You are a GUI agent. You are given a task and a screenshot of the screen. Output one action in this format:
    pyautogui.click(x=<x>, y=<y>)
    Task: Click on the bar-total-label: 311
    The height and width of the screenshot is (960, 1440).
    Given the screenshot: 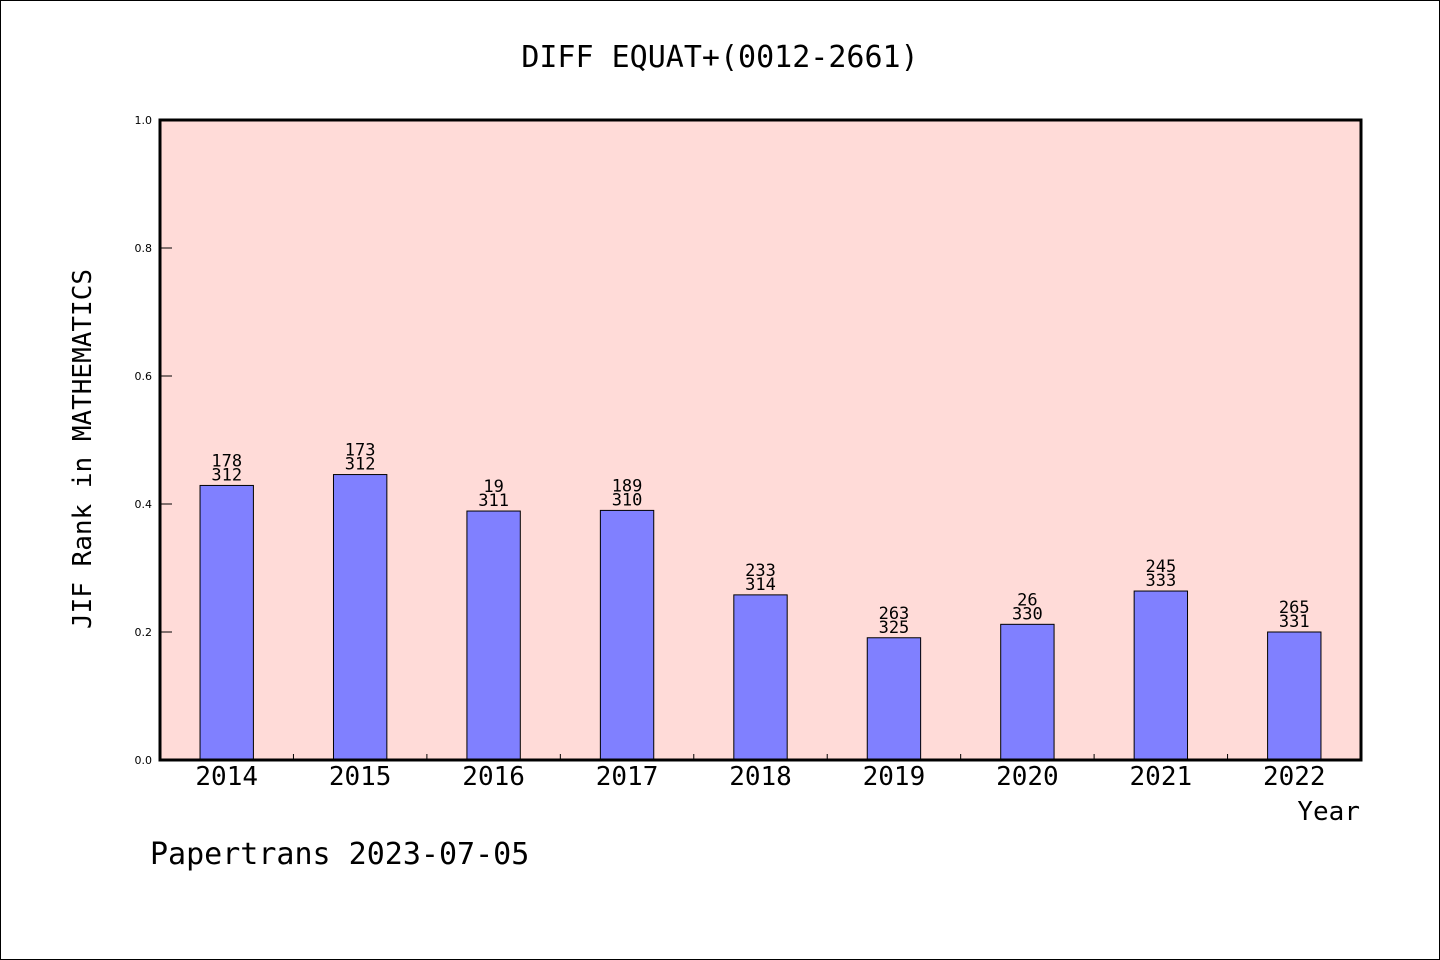 What is the action you would take?
    pyautogui.click(x=493, y=501)
    